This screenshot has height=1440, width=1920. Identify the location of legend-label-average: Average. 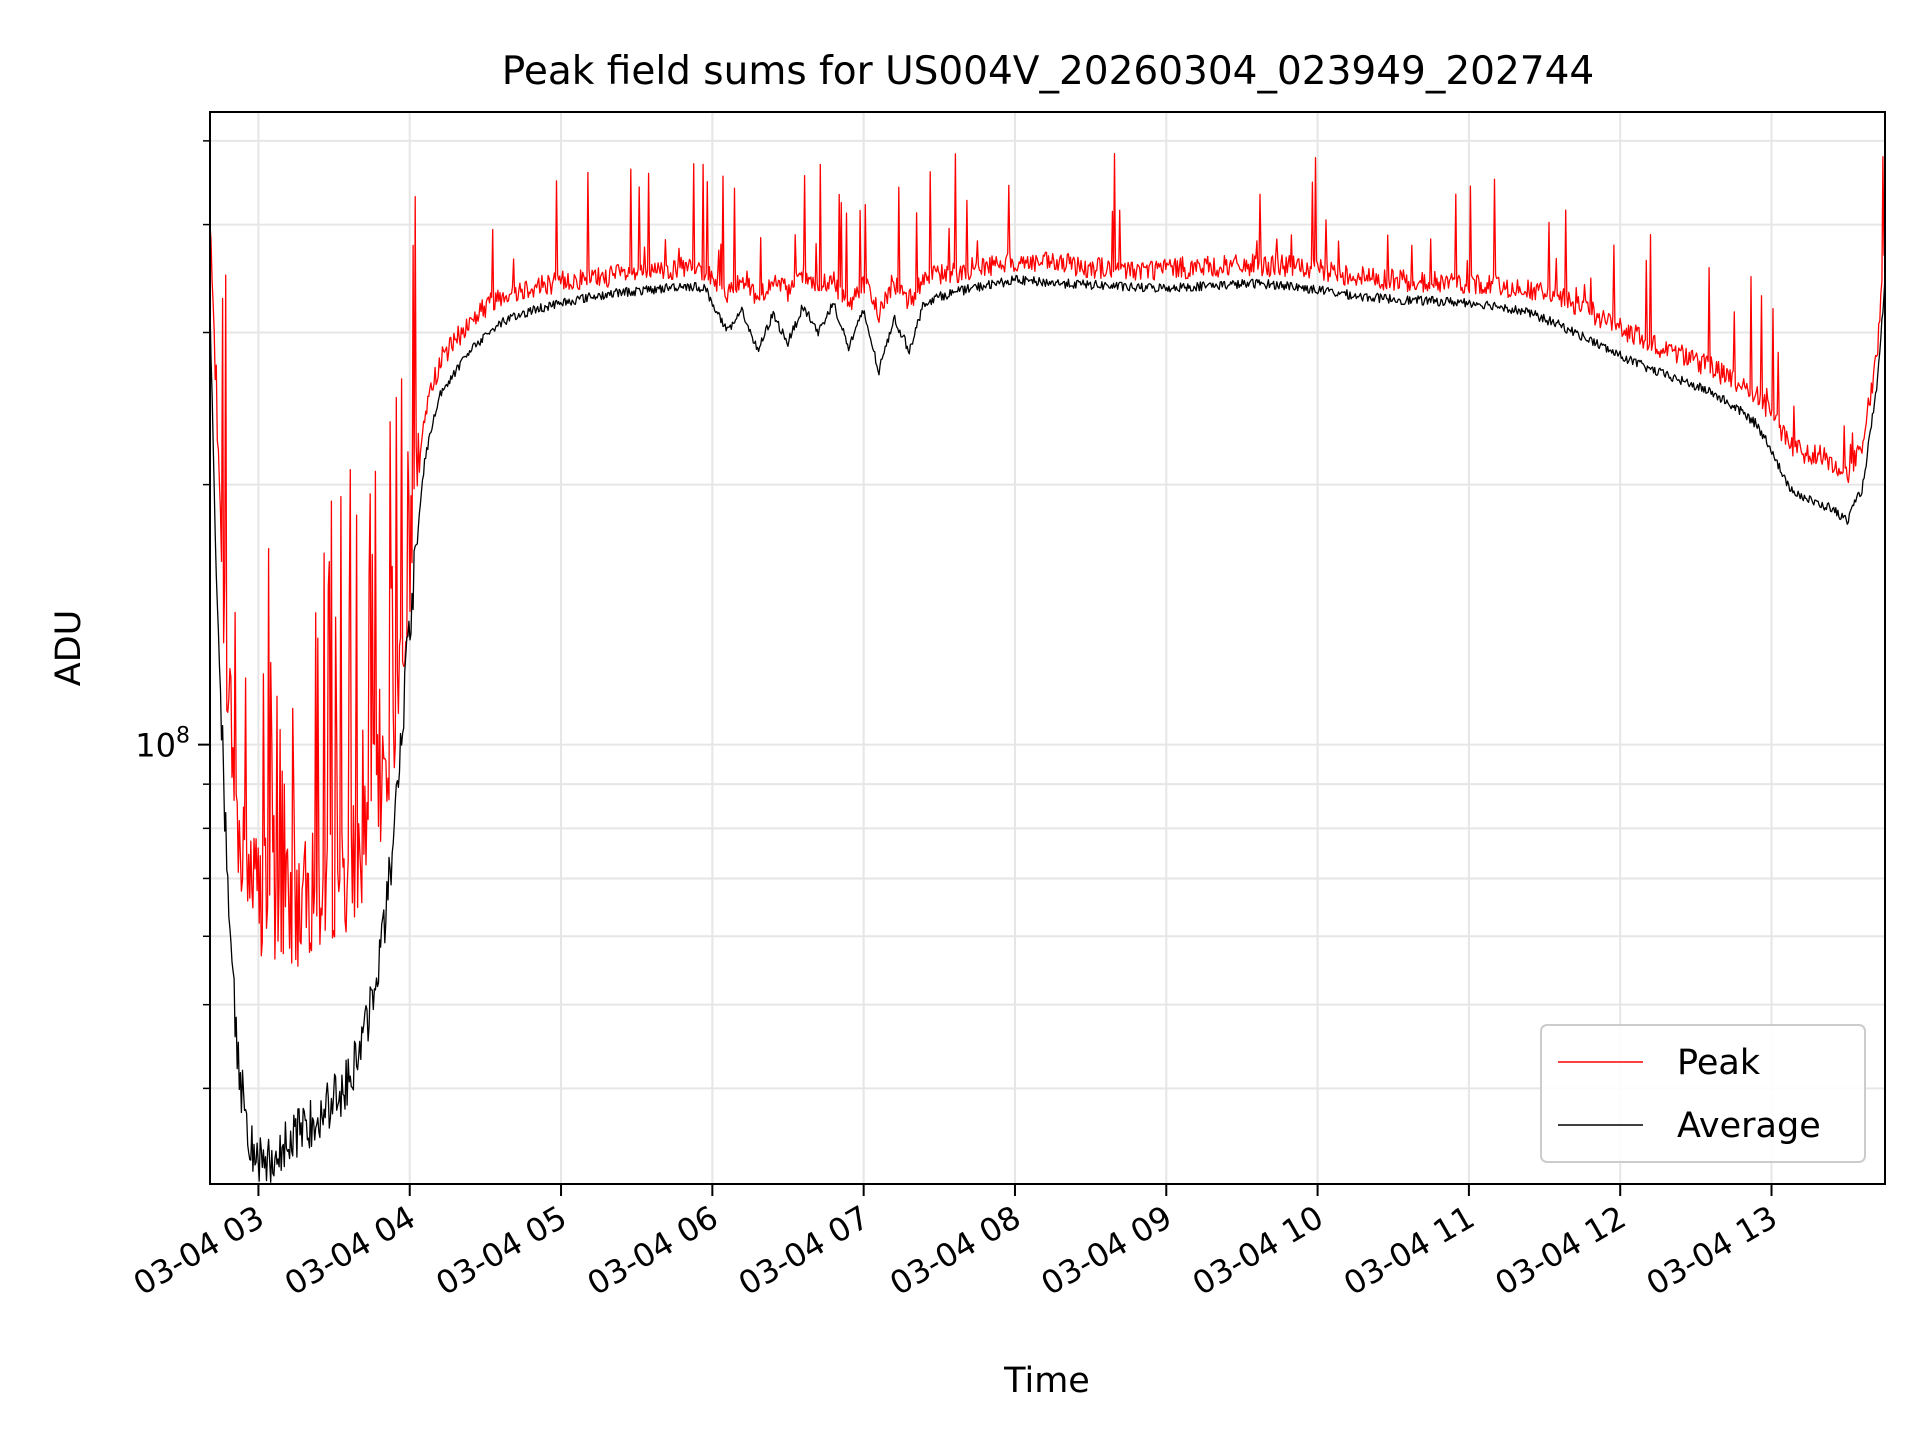
(1749, 1126).